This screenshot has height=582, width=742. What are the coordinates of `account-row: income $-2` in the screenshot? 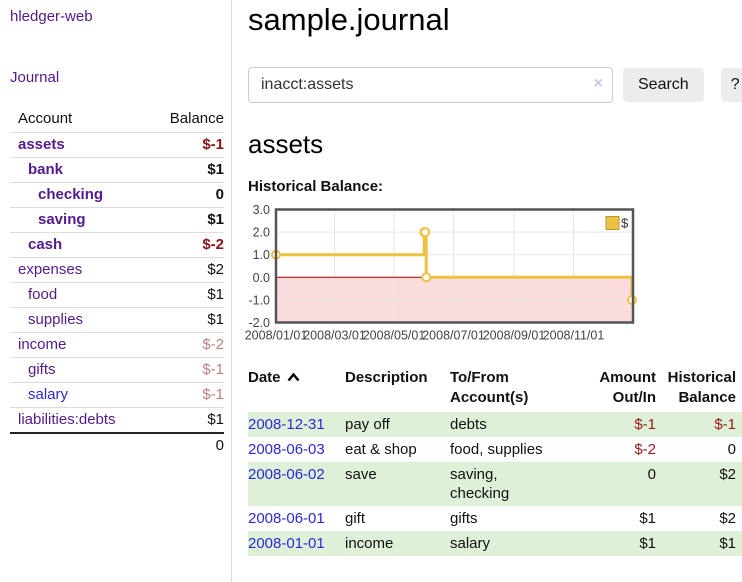 It's located at (117, 345).